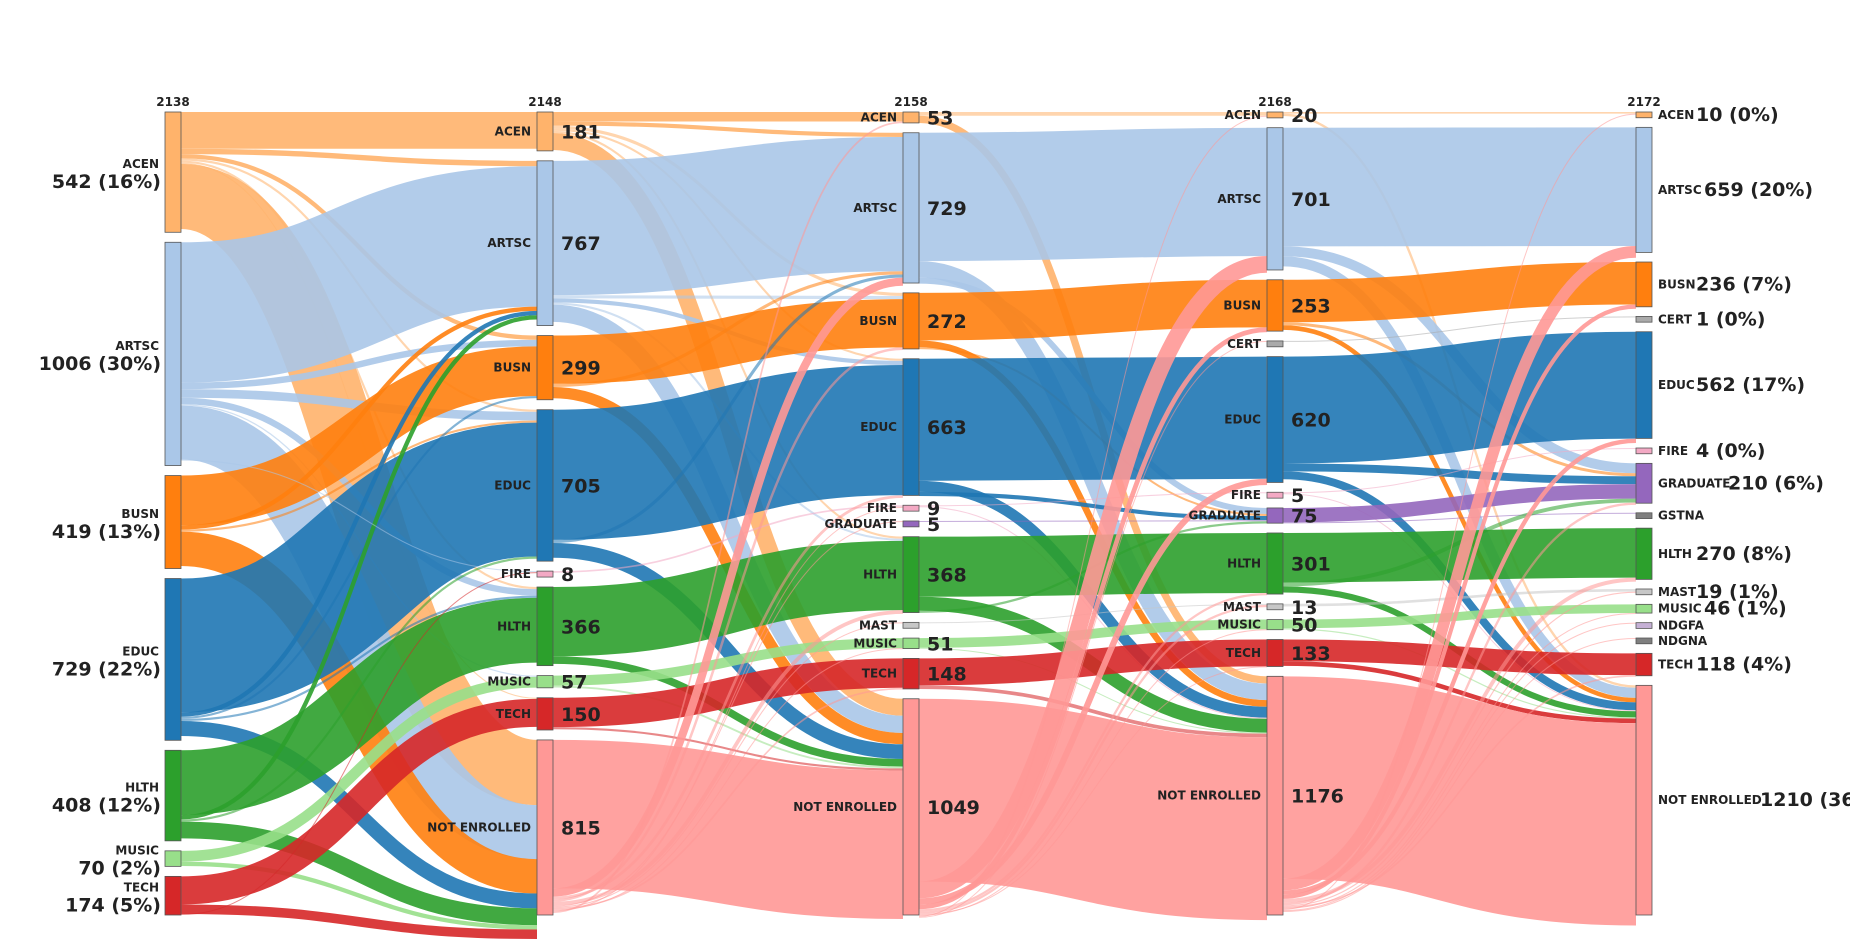 This screenshot has width=1850, height=944. Describe the element at coordinates (1093, 310) in the screenshot. I see `flow-2-busn-to-3-busn` at that location.